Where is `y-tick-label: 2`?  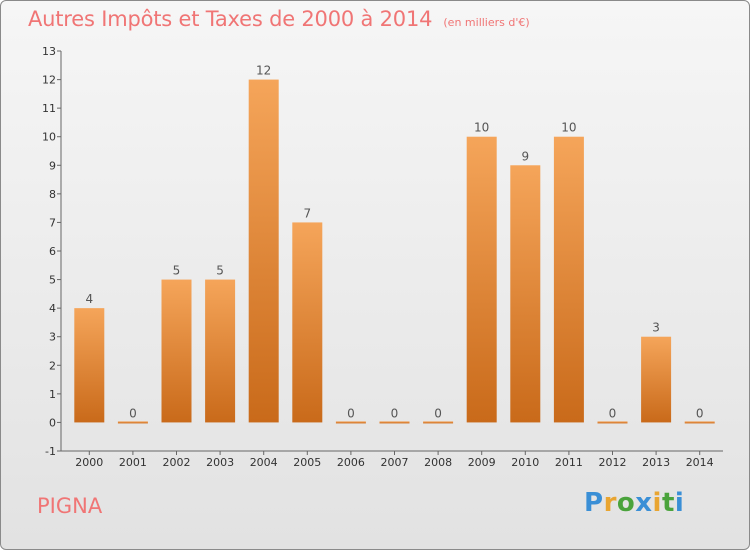 y-tick-label: 2 is located at coordinates (52, 365).